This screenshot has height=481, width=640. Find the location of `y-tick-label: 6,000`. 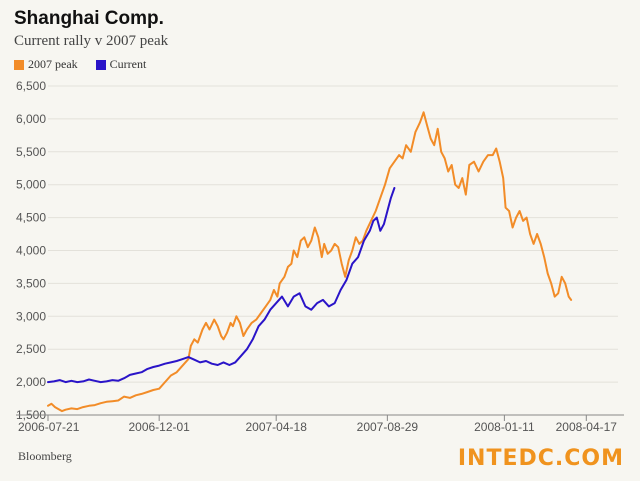

y-tick-label: 6,000 is located at coordinates (31, 119).